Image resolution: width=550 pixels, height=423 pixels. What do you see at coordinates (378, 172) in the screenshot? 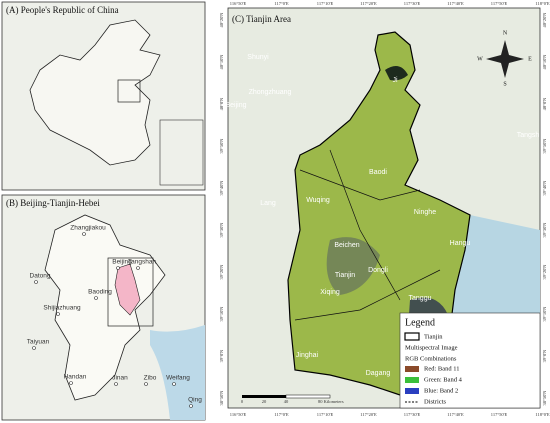
I see `place-label: Baodi` at bounding box center [378, 172].